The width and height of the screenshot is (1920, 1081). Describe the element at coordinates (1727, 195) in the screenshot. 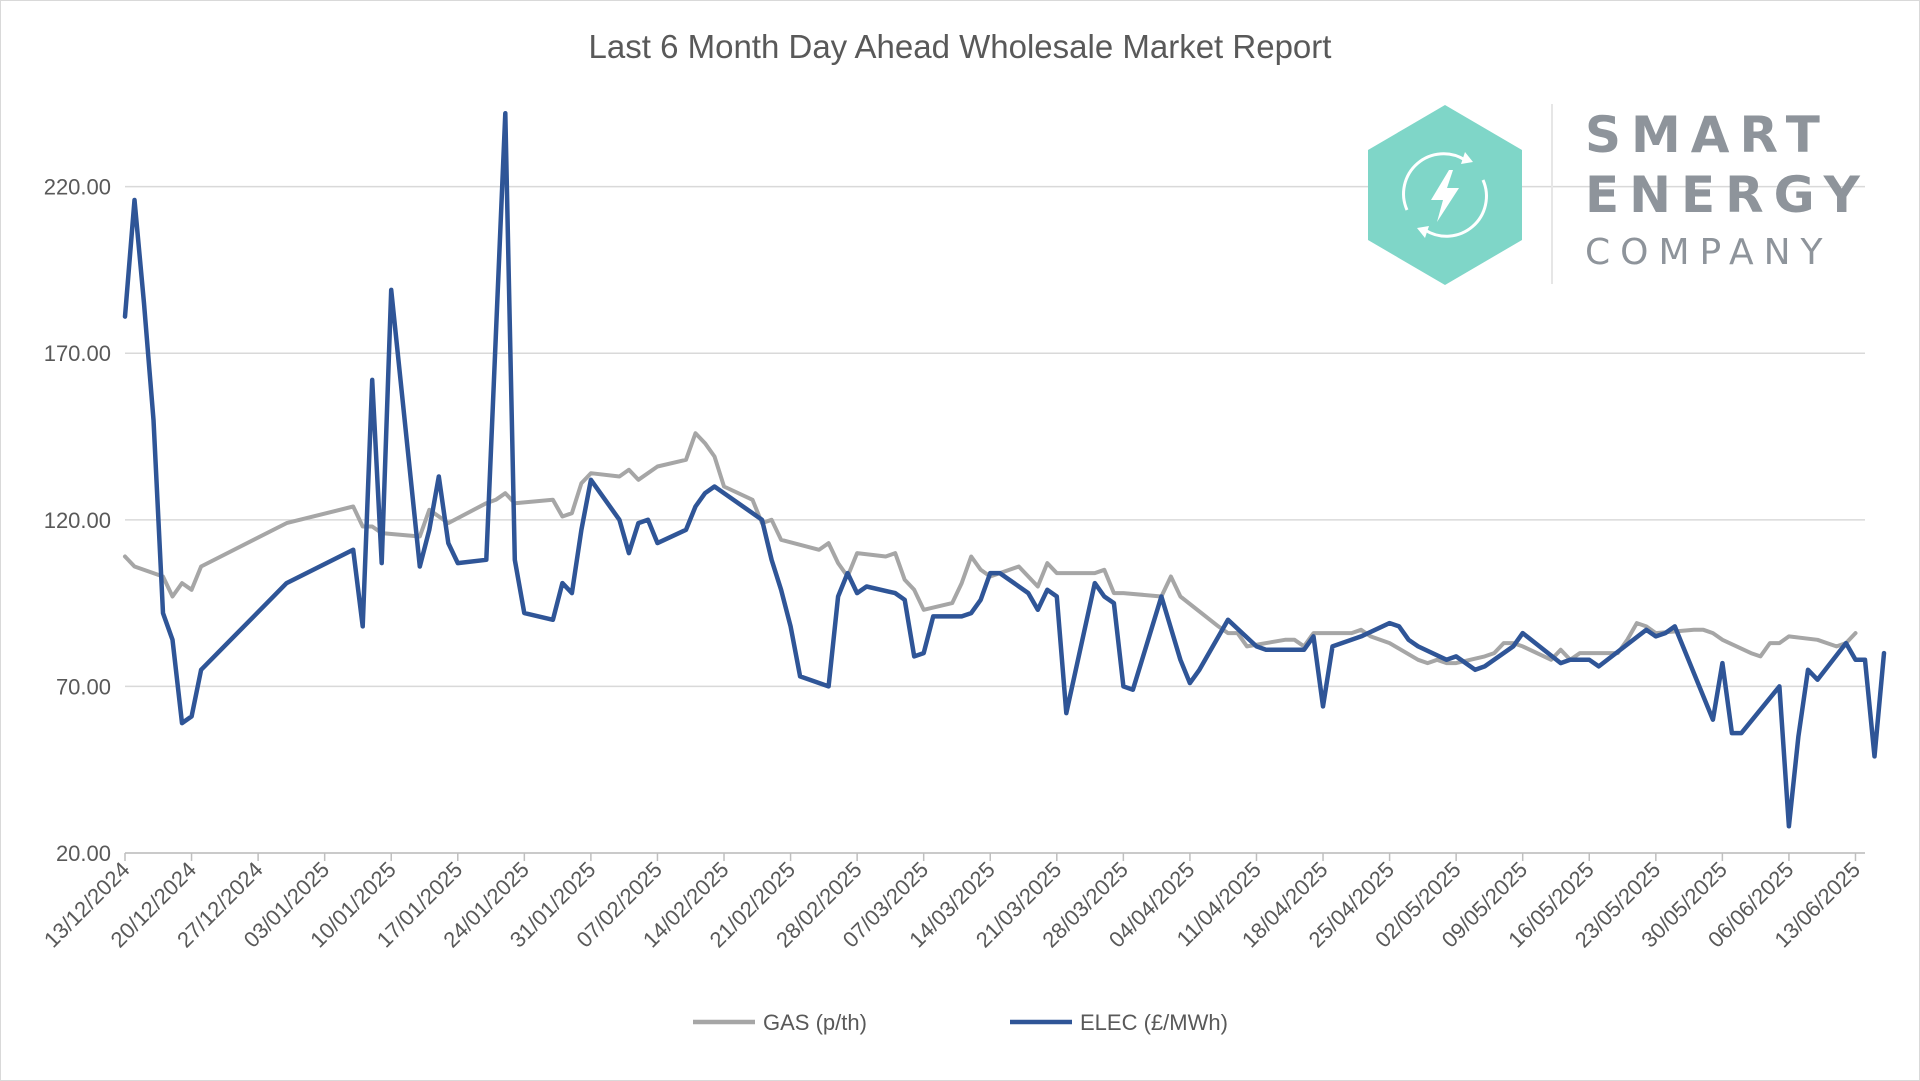

I see `logo-text-energy: ENERGY` at that location.